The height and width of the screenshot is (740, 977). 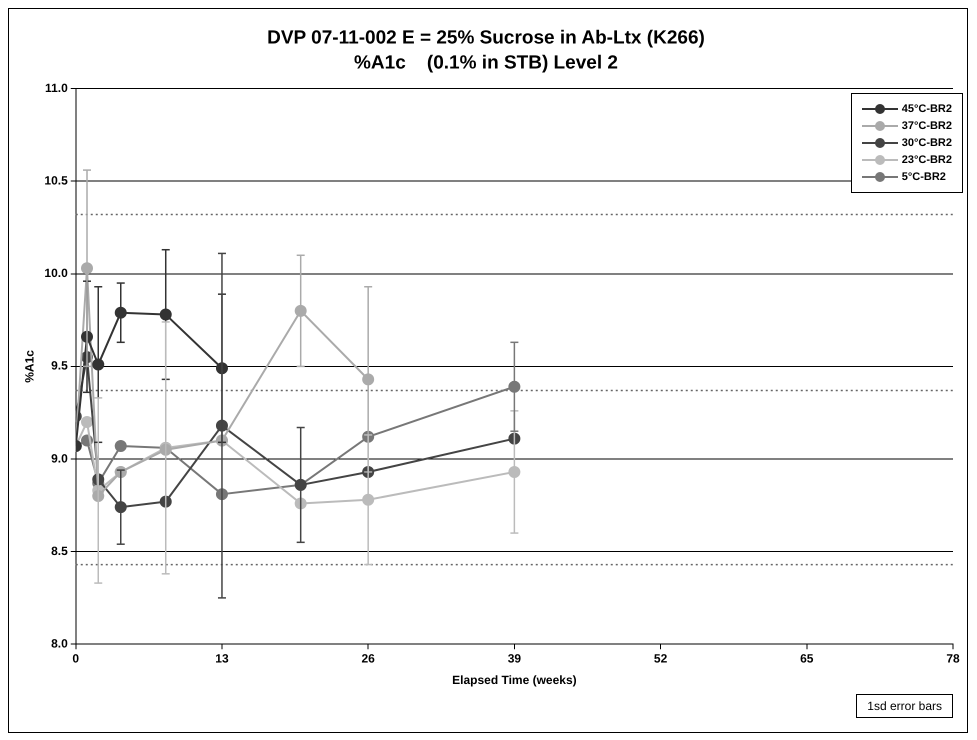 What do you see at coordinates (927, 126) in the screenshot?
I see `legend-label: 37°C-BR2` at bounding box center [927, 126].